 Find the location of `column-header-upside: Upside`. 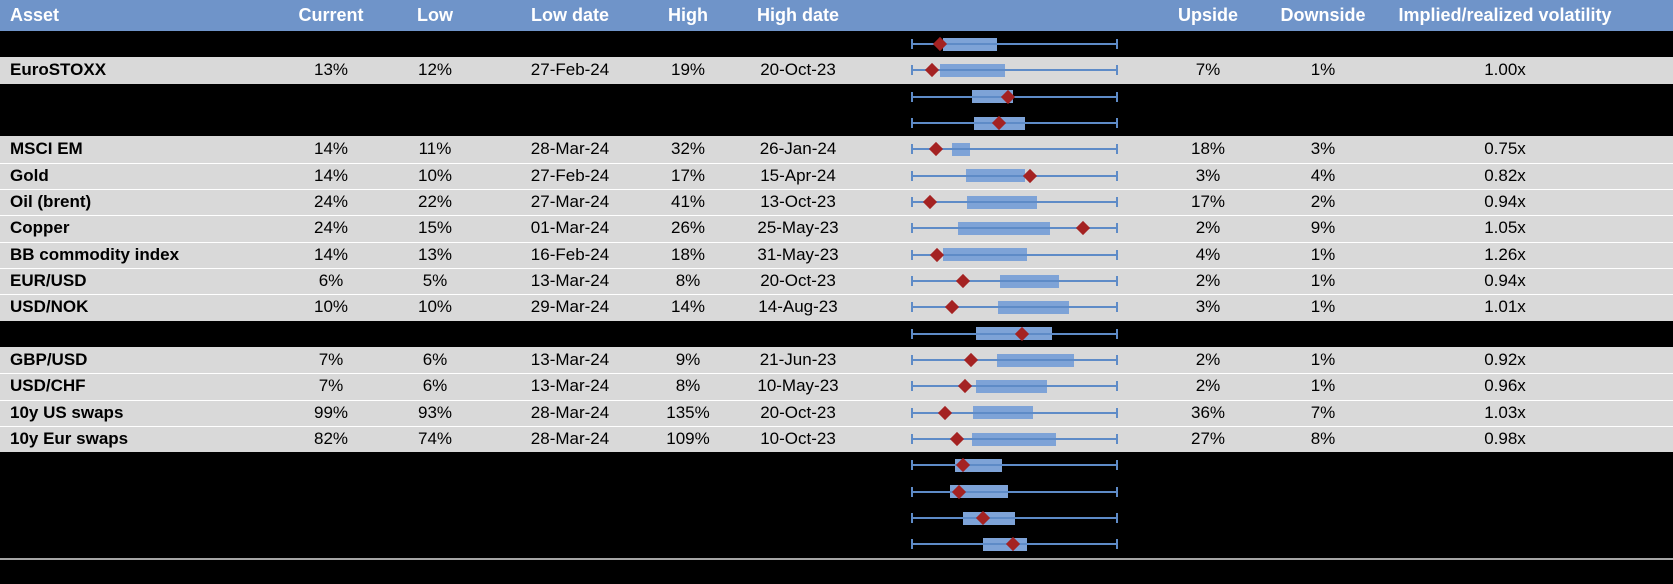

column-header-upside: Upside is located at coordinates (1207, 15).